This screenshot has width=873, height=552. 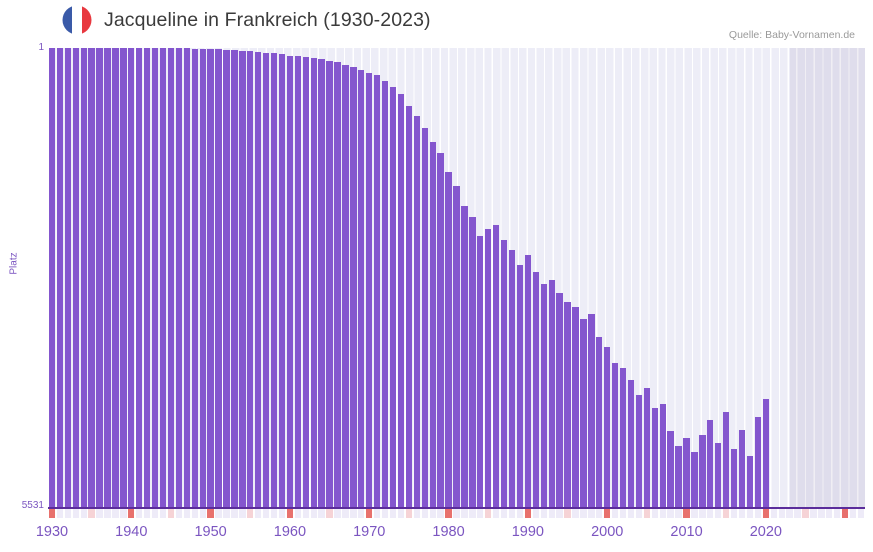 I want to click on x-axis-label-1980: 1980, so click(x=448, y=532).